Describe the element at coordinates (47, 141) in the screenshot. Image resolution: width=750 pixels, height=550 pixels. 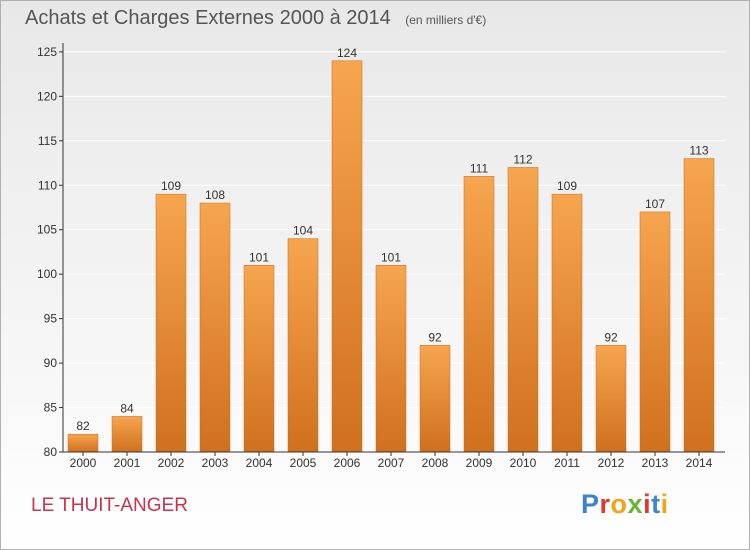
I see `y-tick-label: 115` at that location.